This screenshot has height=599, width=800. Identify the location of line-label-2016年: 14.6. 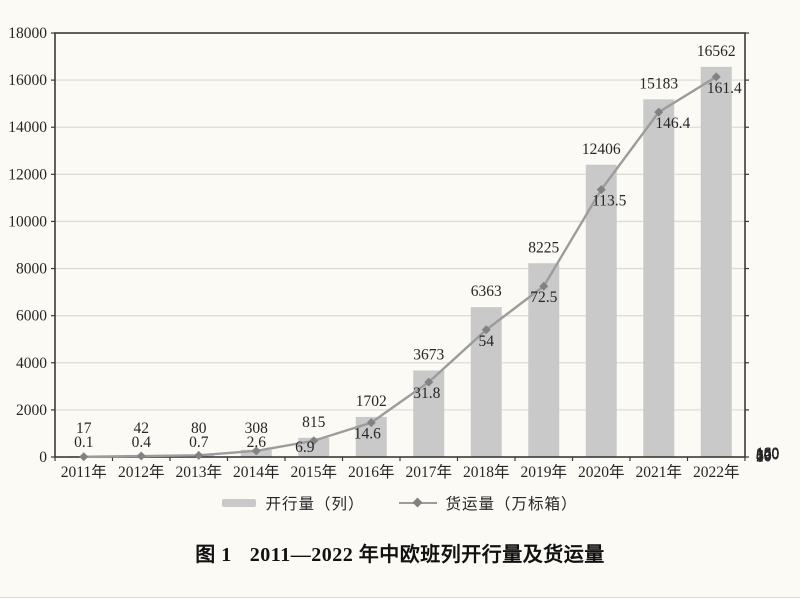
(367, 434).